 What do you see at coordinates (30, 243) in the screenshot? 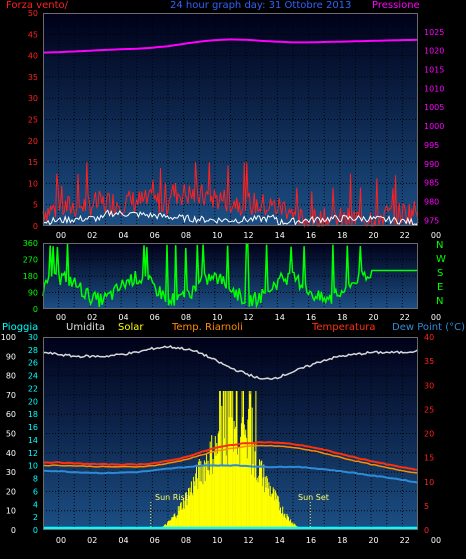
I see `direction-axis-tick: 360` at bounding box center [30, 243].